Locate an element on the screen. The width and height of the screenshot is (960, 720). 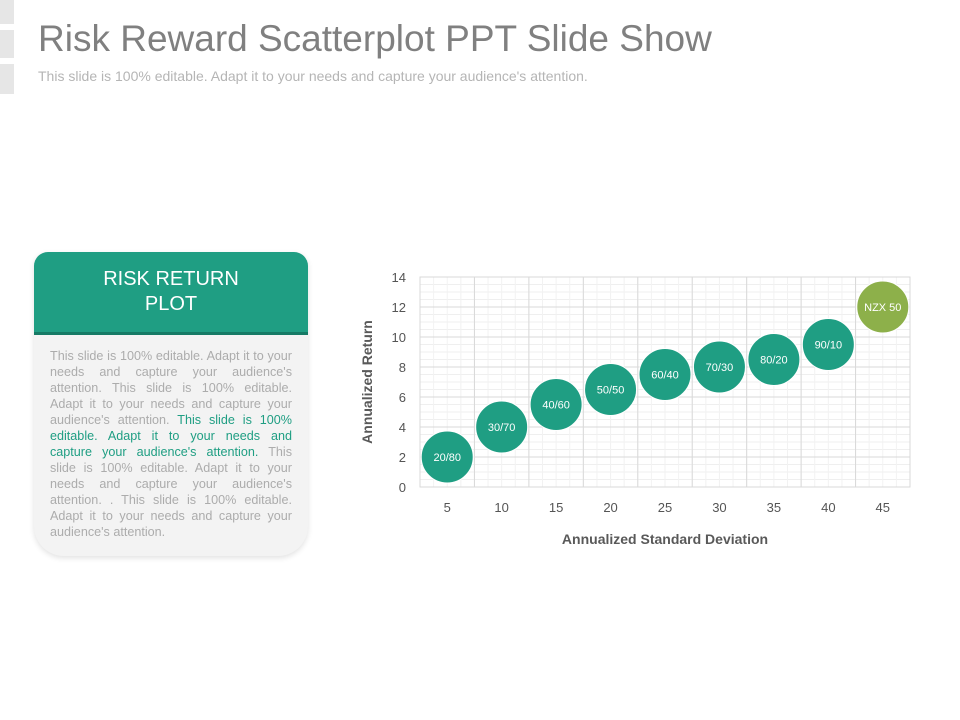
y-tick-label: 2 is located at coordinates (402, 457).